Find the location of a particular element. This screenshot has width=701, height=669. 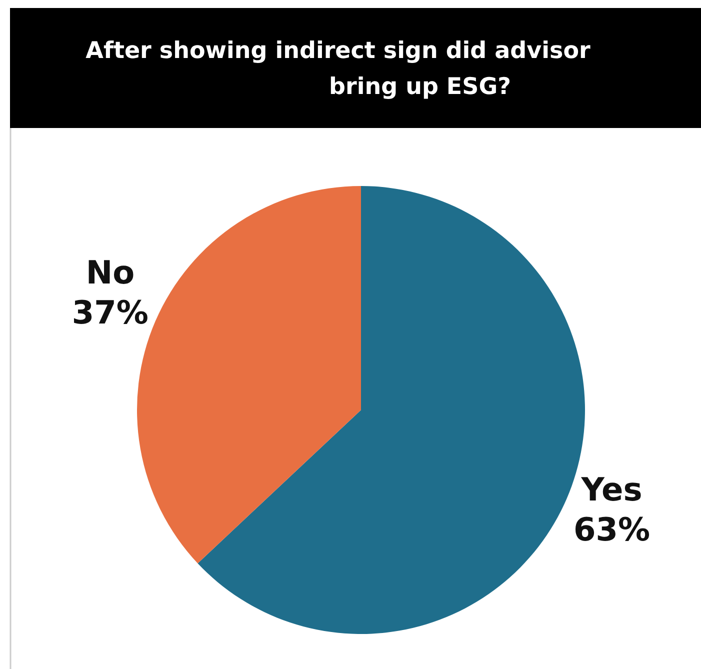

slice-label: Yes is located at coordinates (611, 489).